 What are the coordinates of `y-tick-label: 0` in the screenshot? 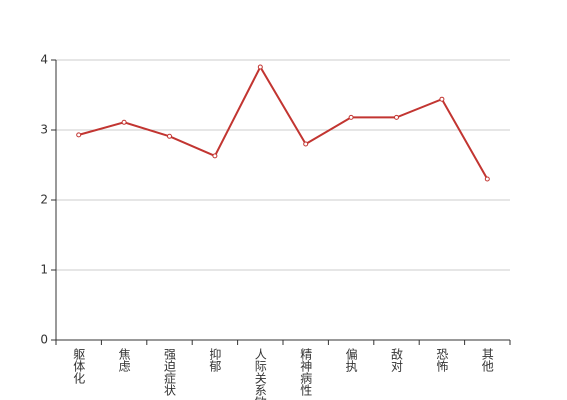 It's located at (44, 340).